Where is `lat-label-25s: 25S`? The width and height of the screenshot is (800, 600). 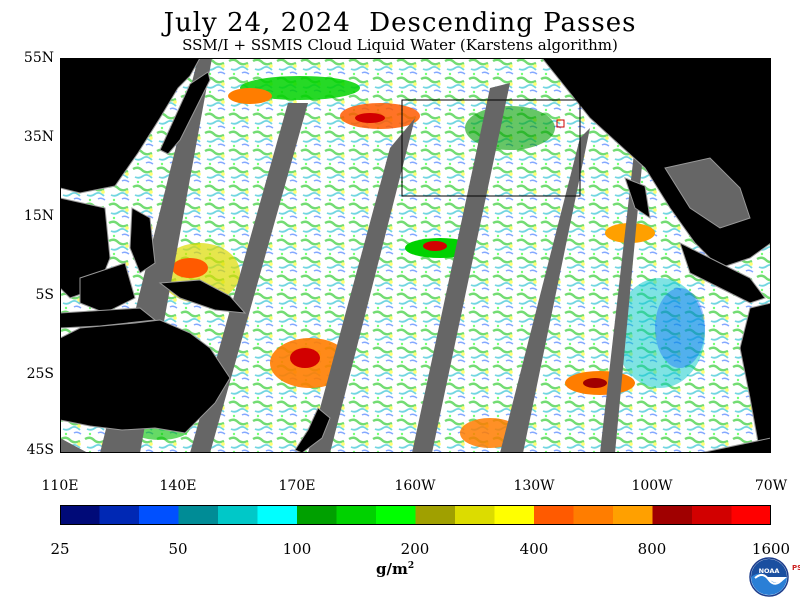 lat-label-25s: 25S is located at coordinates (40, 374).